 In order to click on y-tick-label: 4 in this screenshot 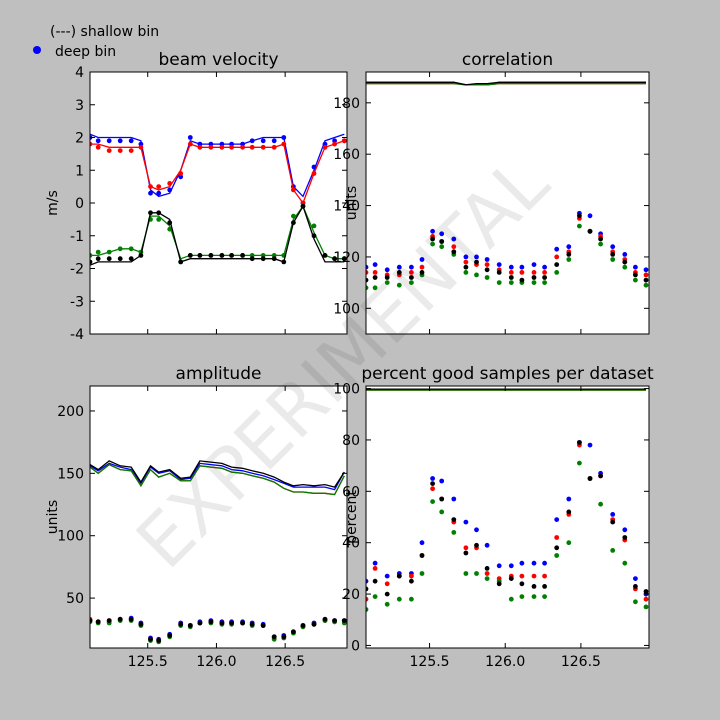, I will do `click(79, 73)`.